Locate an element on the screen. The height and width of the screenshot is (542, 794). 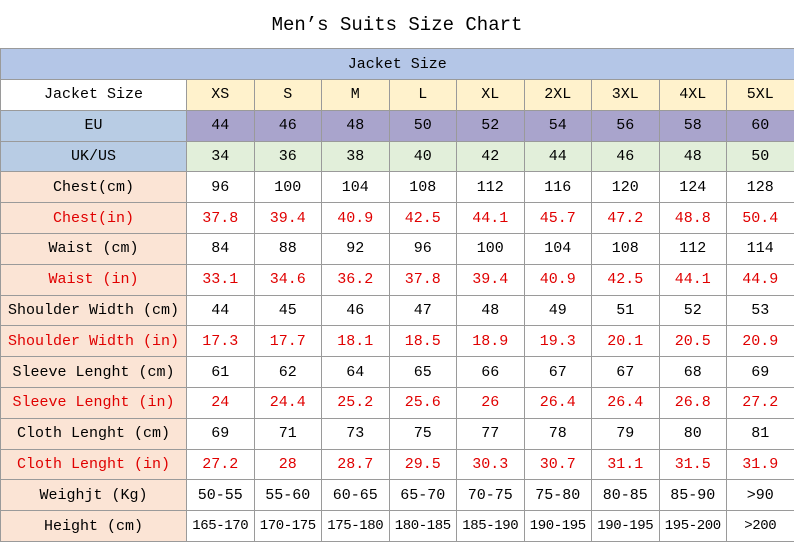
cell: 58 is located at coordinates (692, 125).